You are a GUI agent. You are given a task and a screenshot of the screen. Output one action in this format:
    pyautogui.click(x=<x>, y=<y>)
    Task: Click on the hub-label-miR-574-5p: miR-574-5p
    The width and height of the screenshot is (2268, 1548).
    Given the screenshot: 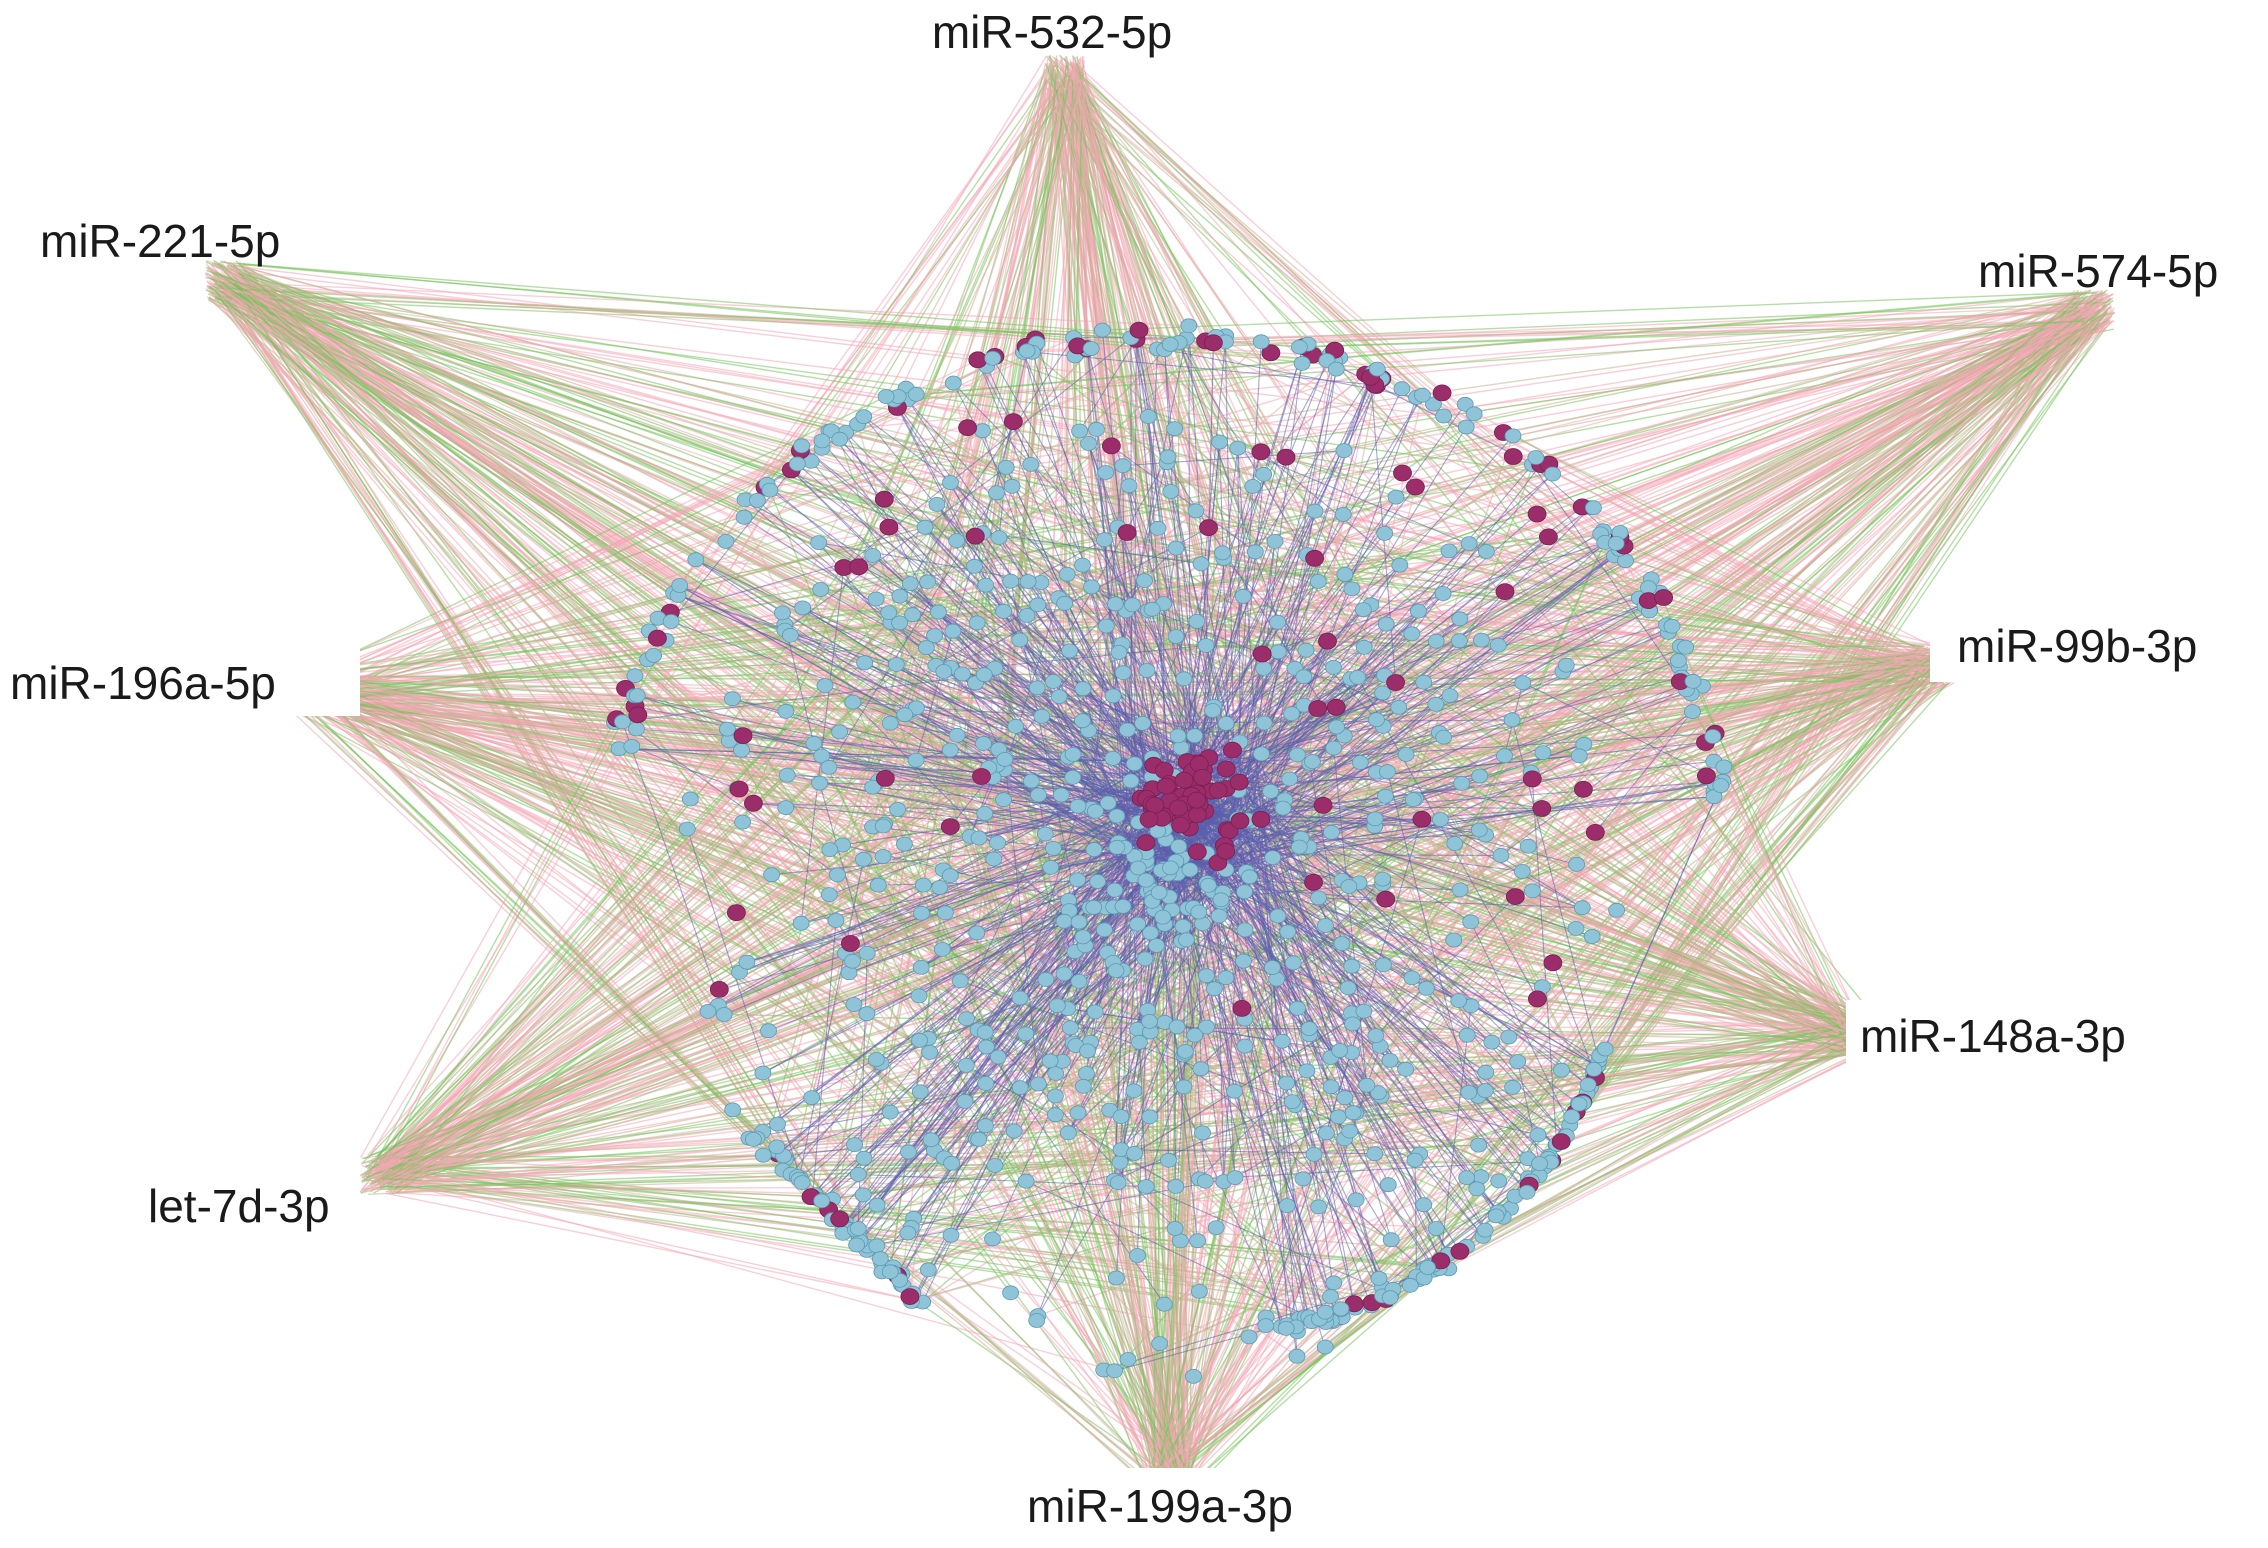 What is the action you would take?
    pyautogui.click(x=2098, y=271)
    